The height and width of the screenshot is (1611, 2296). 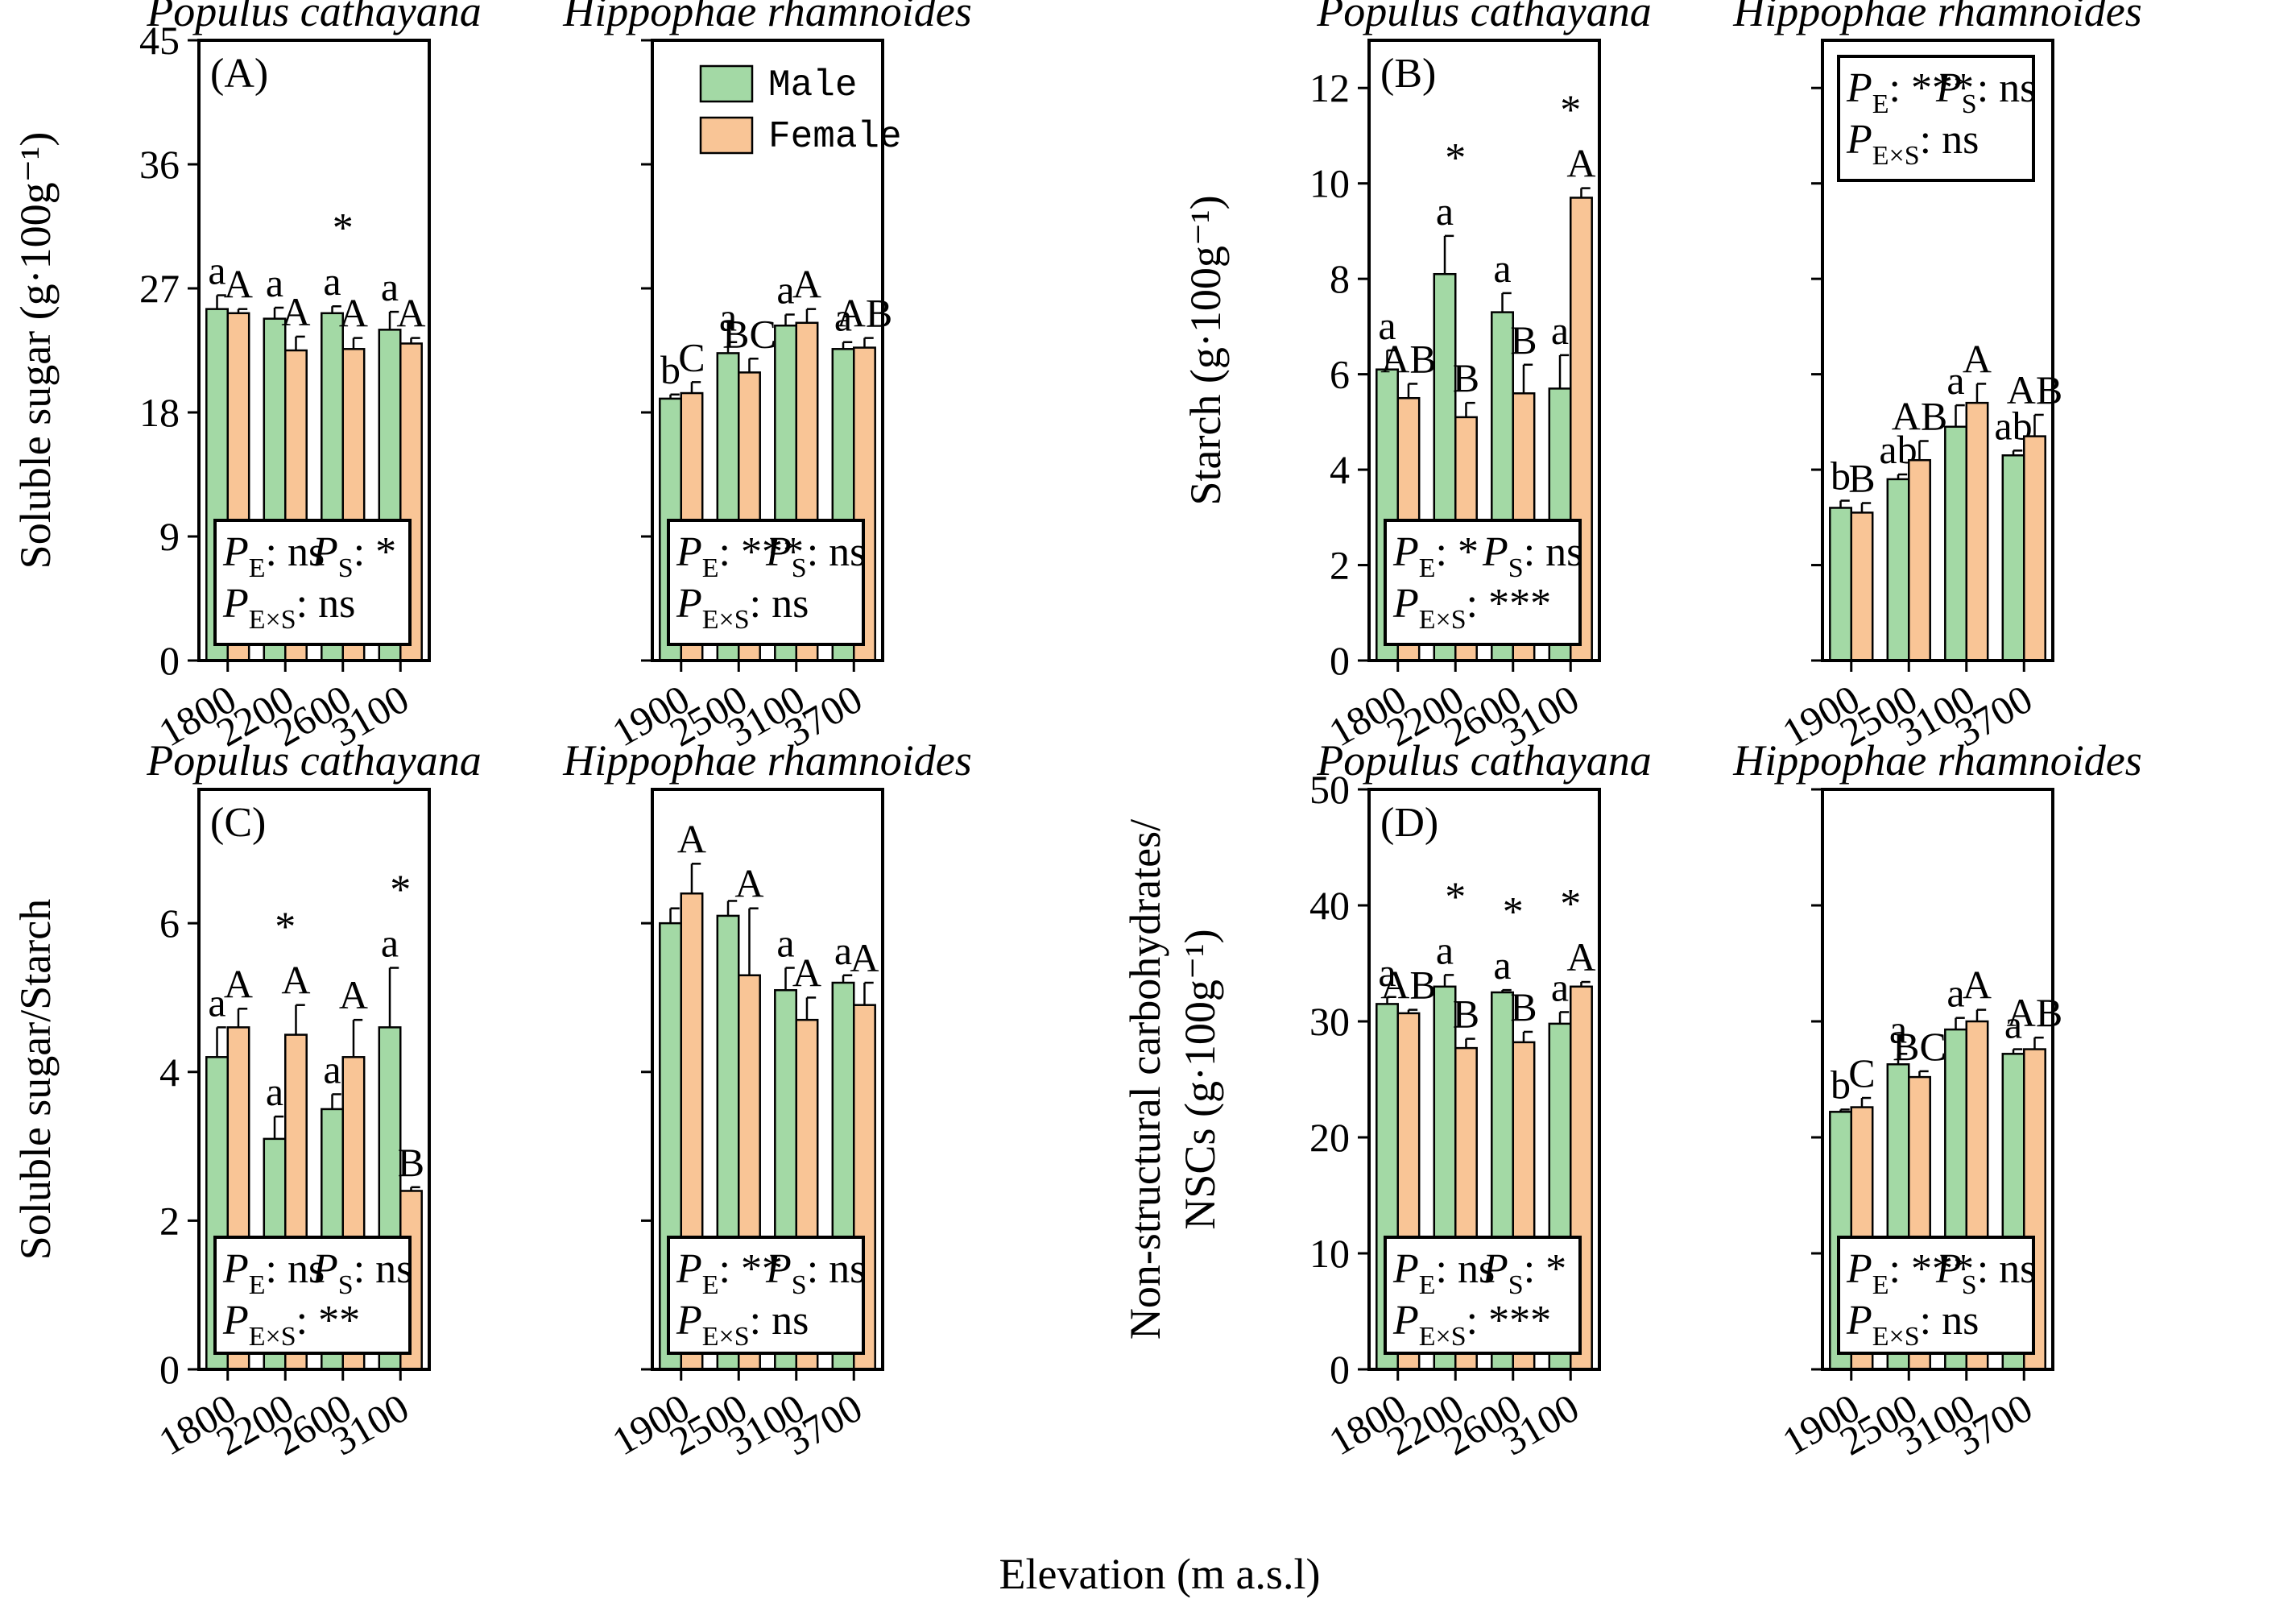 I want to click on y-tick-label: 45, so click(x=159, y=40).